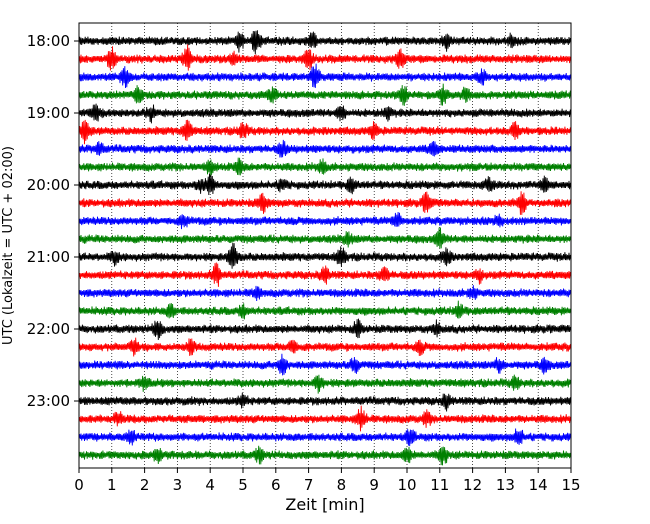 The image size is (650, 524). What do you see at coordinates (48, 329) in the screenshot?
I see `y-tick-label: 22:00` at bounding box center [48, 329].